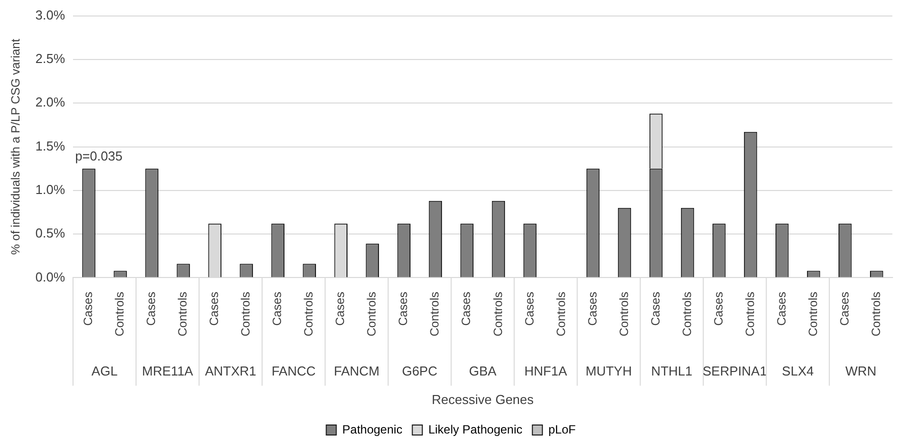 The width and height of the screenshot is (897, 446). What do you see at coordinates (860, 370) in the screenshot?
I see `text: WRN` at bounding box center [860, 370].